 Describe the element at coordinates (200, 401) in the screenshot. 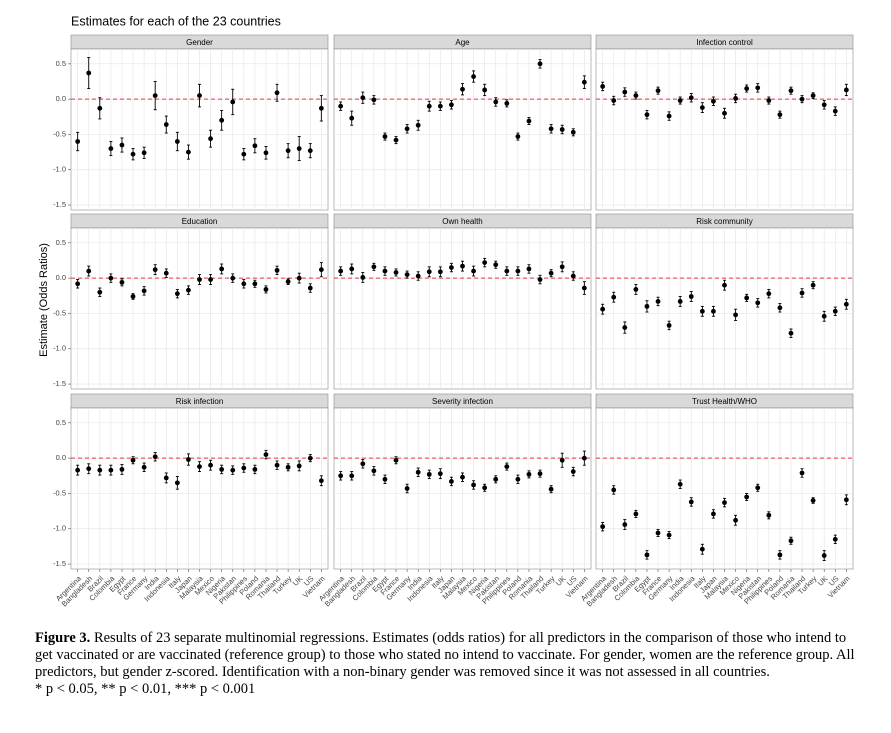

I see `facet-title: Risk infection` at that location.